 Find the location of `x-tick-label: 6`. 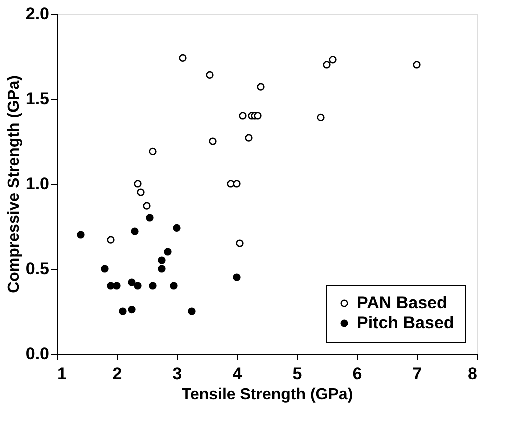

x-tick-label: 6 is located at coordinates (357, 374).